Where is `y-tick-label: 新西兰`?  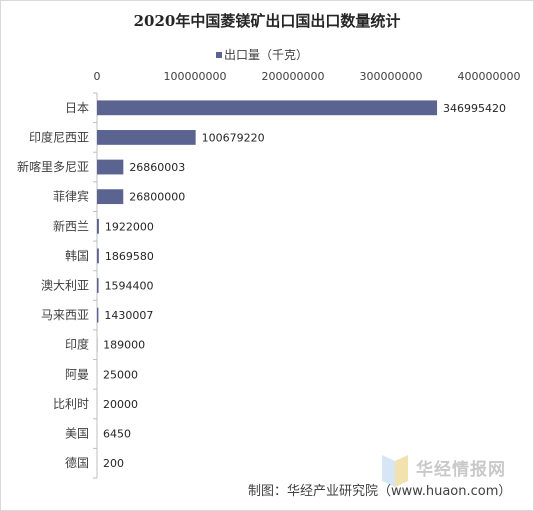
y-tick-label: 新西兰 is located at coordinates (71, 225).